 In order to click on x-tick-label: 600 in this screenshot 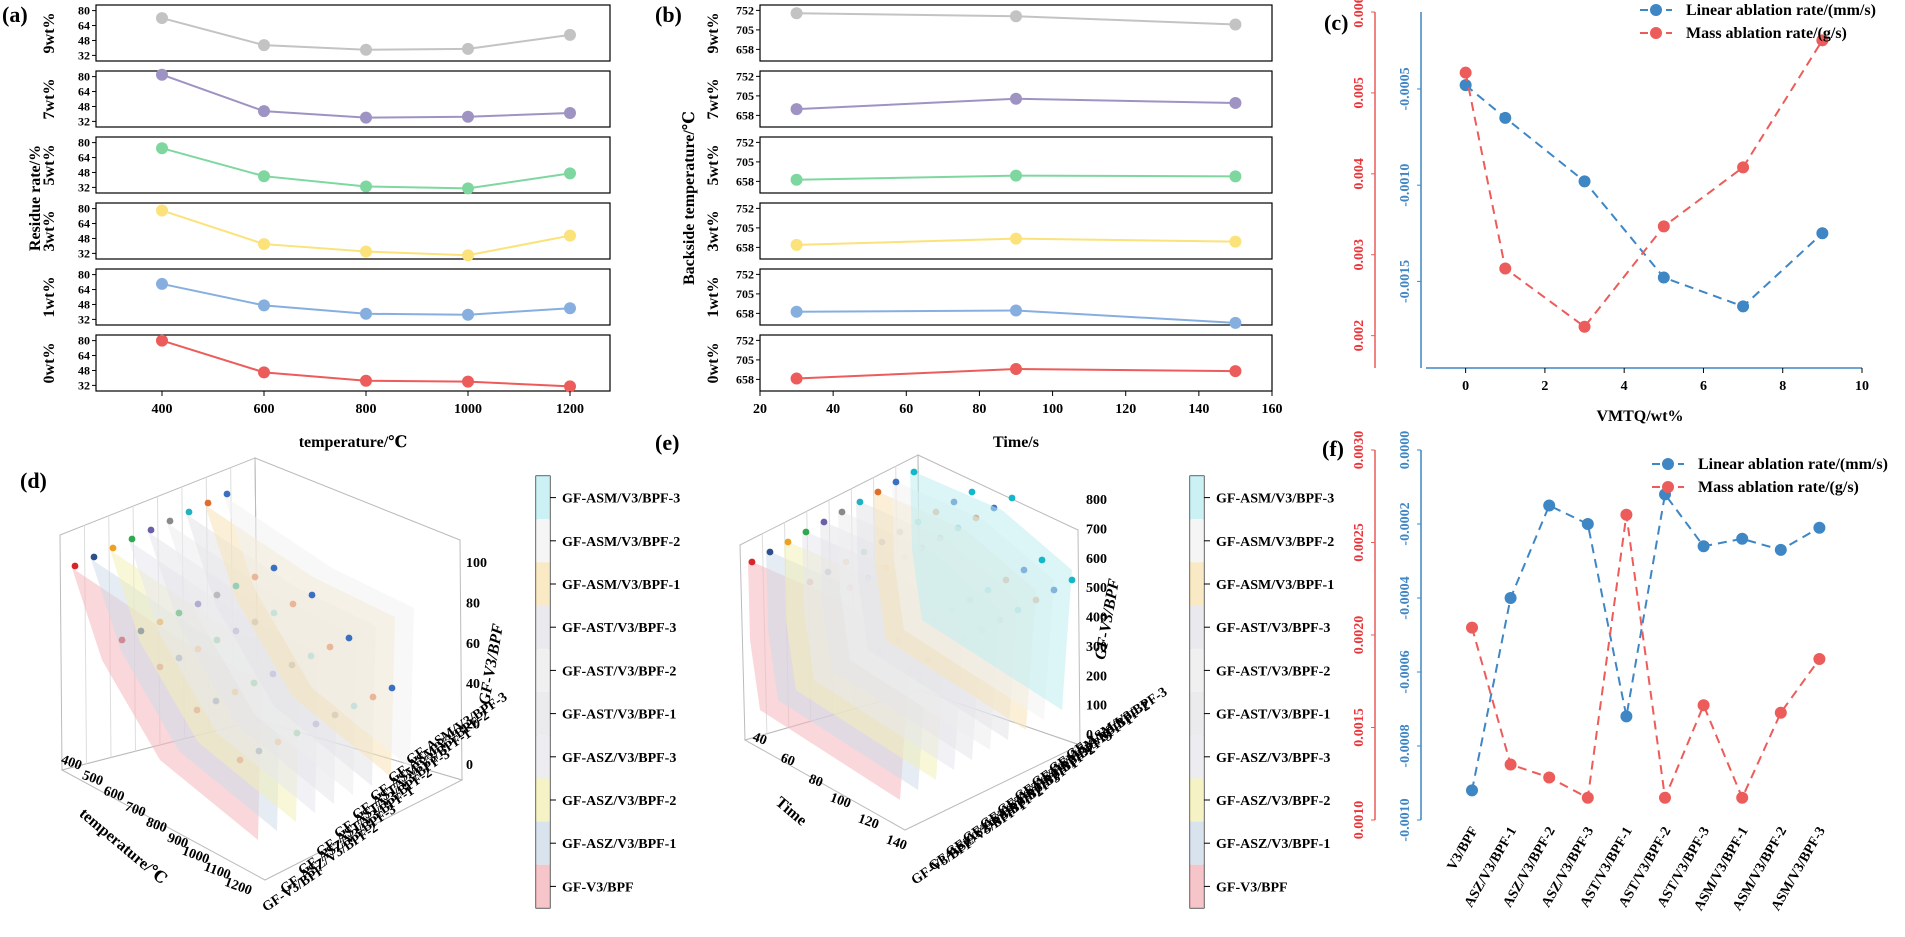, I will do `click(264, 409)`.